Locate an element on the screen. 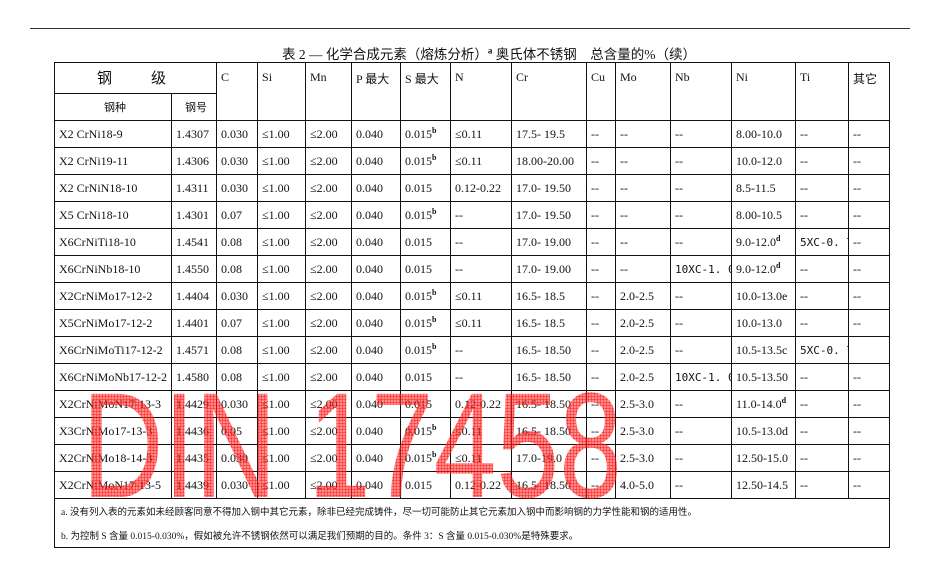 This screenshot has width=938, height=561. cell-value: 1.4429 is located at coordinates (192, 403).